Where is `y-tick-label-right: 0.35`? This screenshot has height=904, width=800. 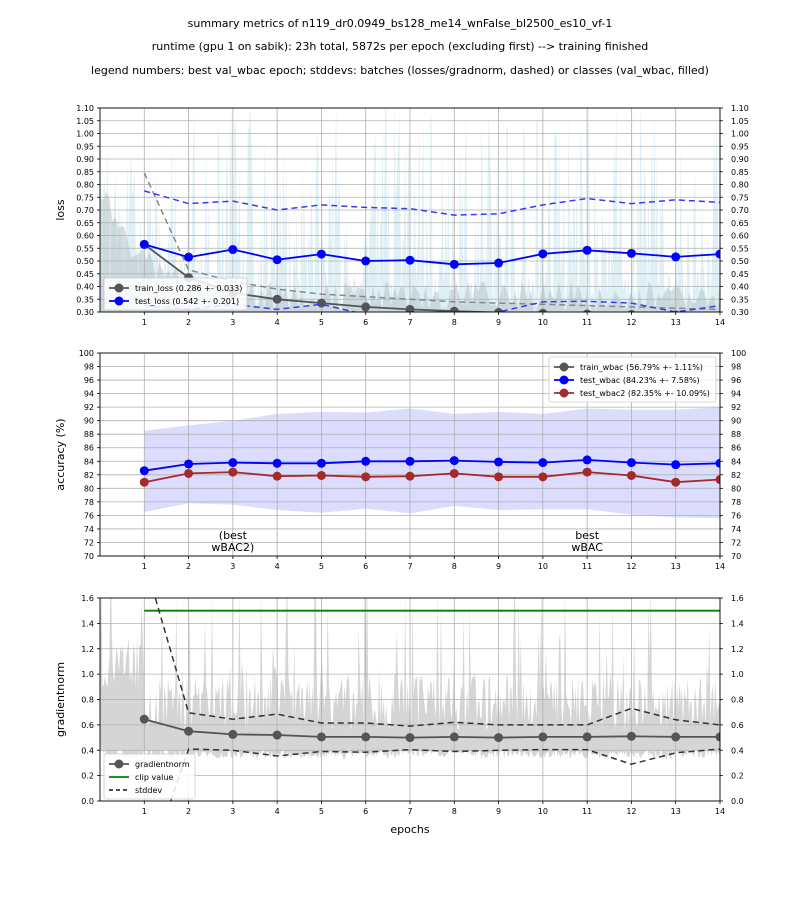
y-tick-label-right: 0.35 is located at coordinates (740, 299).